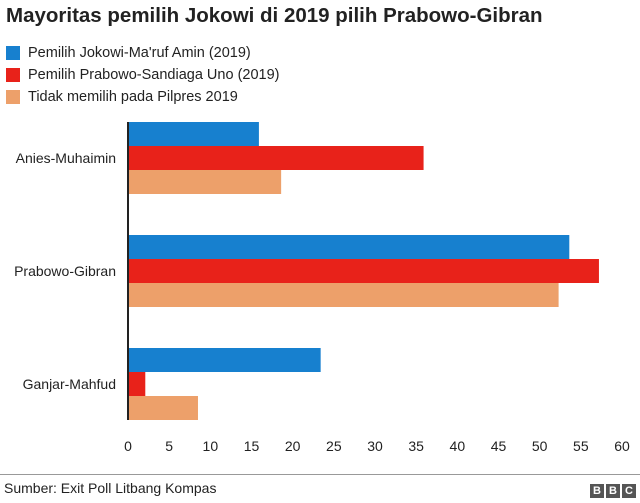  Describe the element at coordinates (13, 53) in the screenshot. I see `legend-swatch-jokowi` at that location.